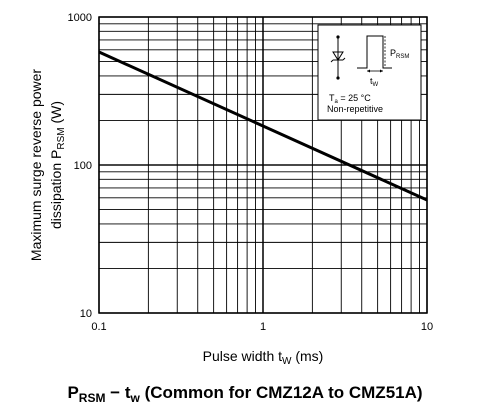 Image resolution: width=490 pixels, height=420 pixels. What do you see at coordinates (83, 166) in the screenshot?
I see `y-tick-100: 100` at bounding box center [83, 166].